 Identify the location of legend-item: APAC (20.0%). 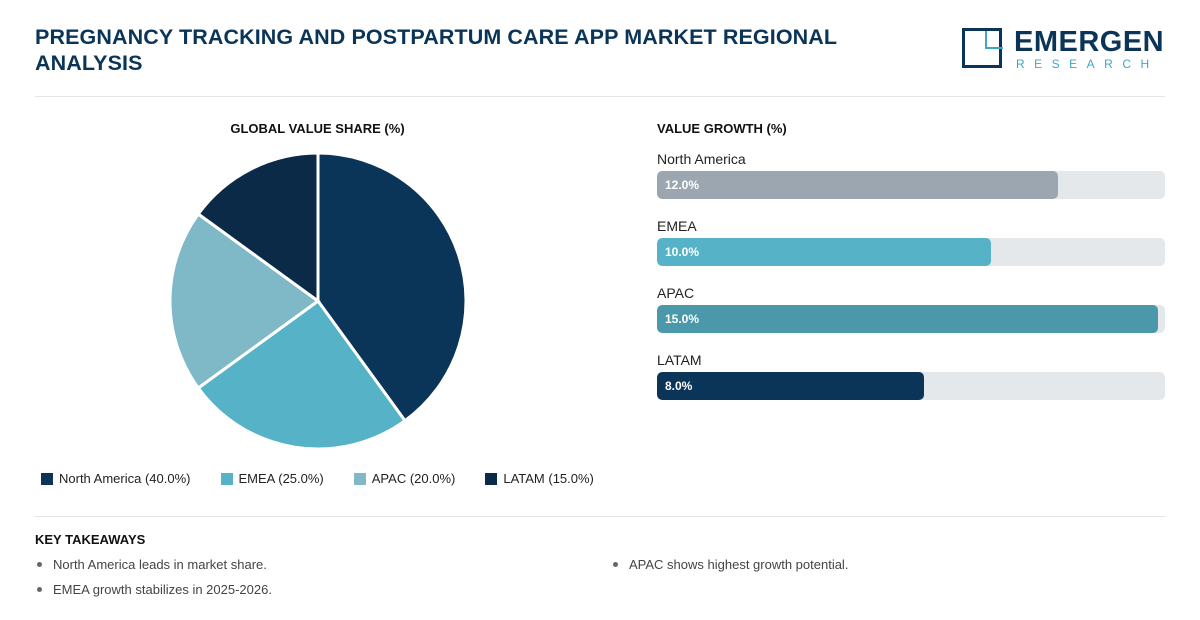
(404, 478).